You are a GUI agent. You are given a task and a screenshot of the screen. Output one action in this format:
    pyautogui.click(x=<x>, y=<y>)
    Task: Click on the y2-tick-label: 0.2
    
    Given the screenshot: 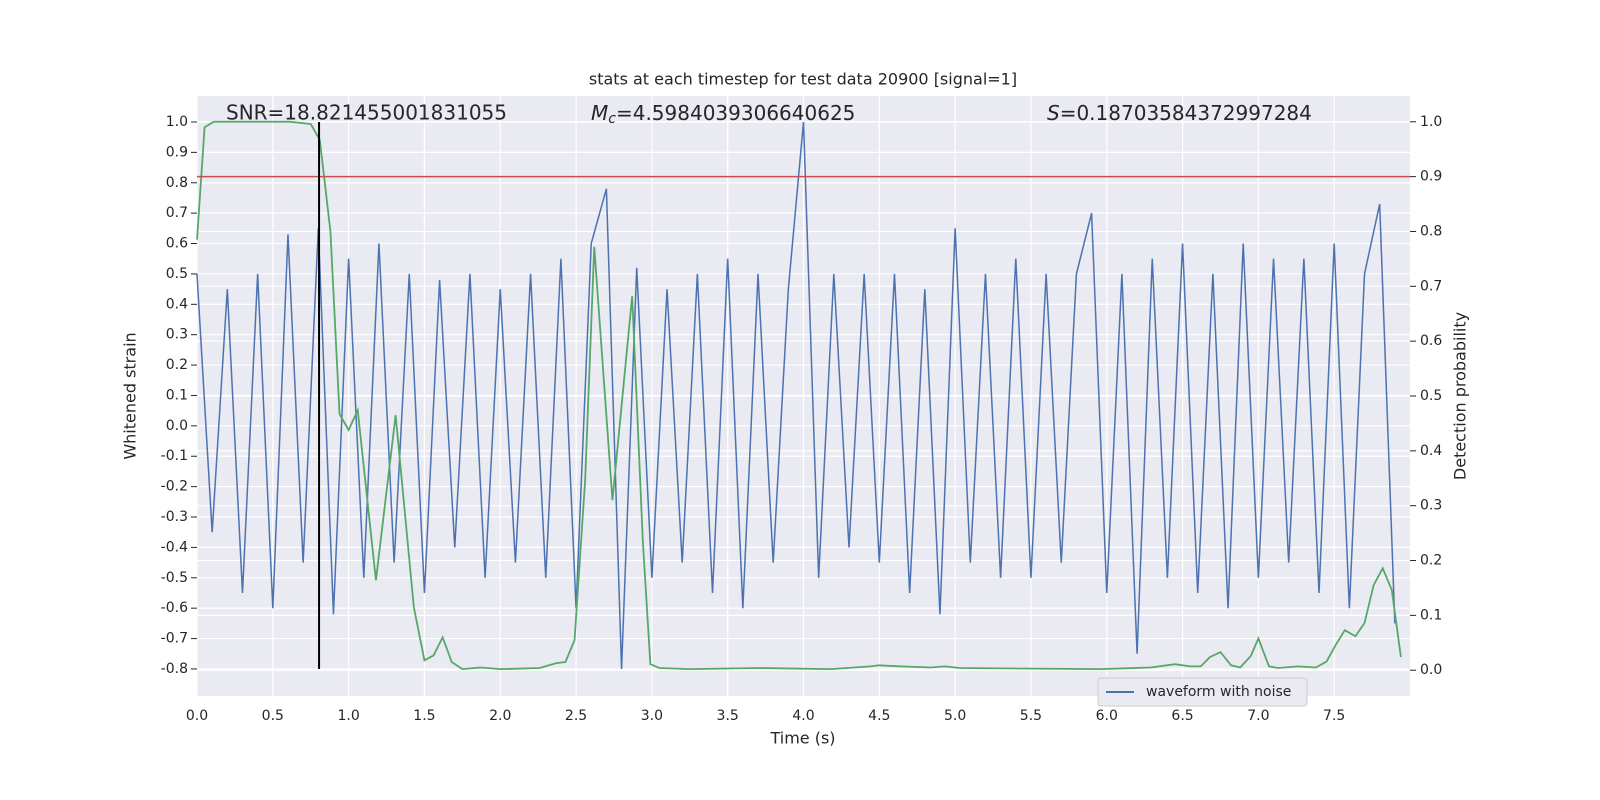 What is the action you would take?
    pyautogui.click(x=1431, y=561)
    